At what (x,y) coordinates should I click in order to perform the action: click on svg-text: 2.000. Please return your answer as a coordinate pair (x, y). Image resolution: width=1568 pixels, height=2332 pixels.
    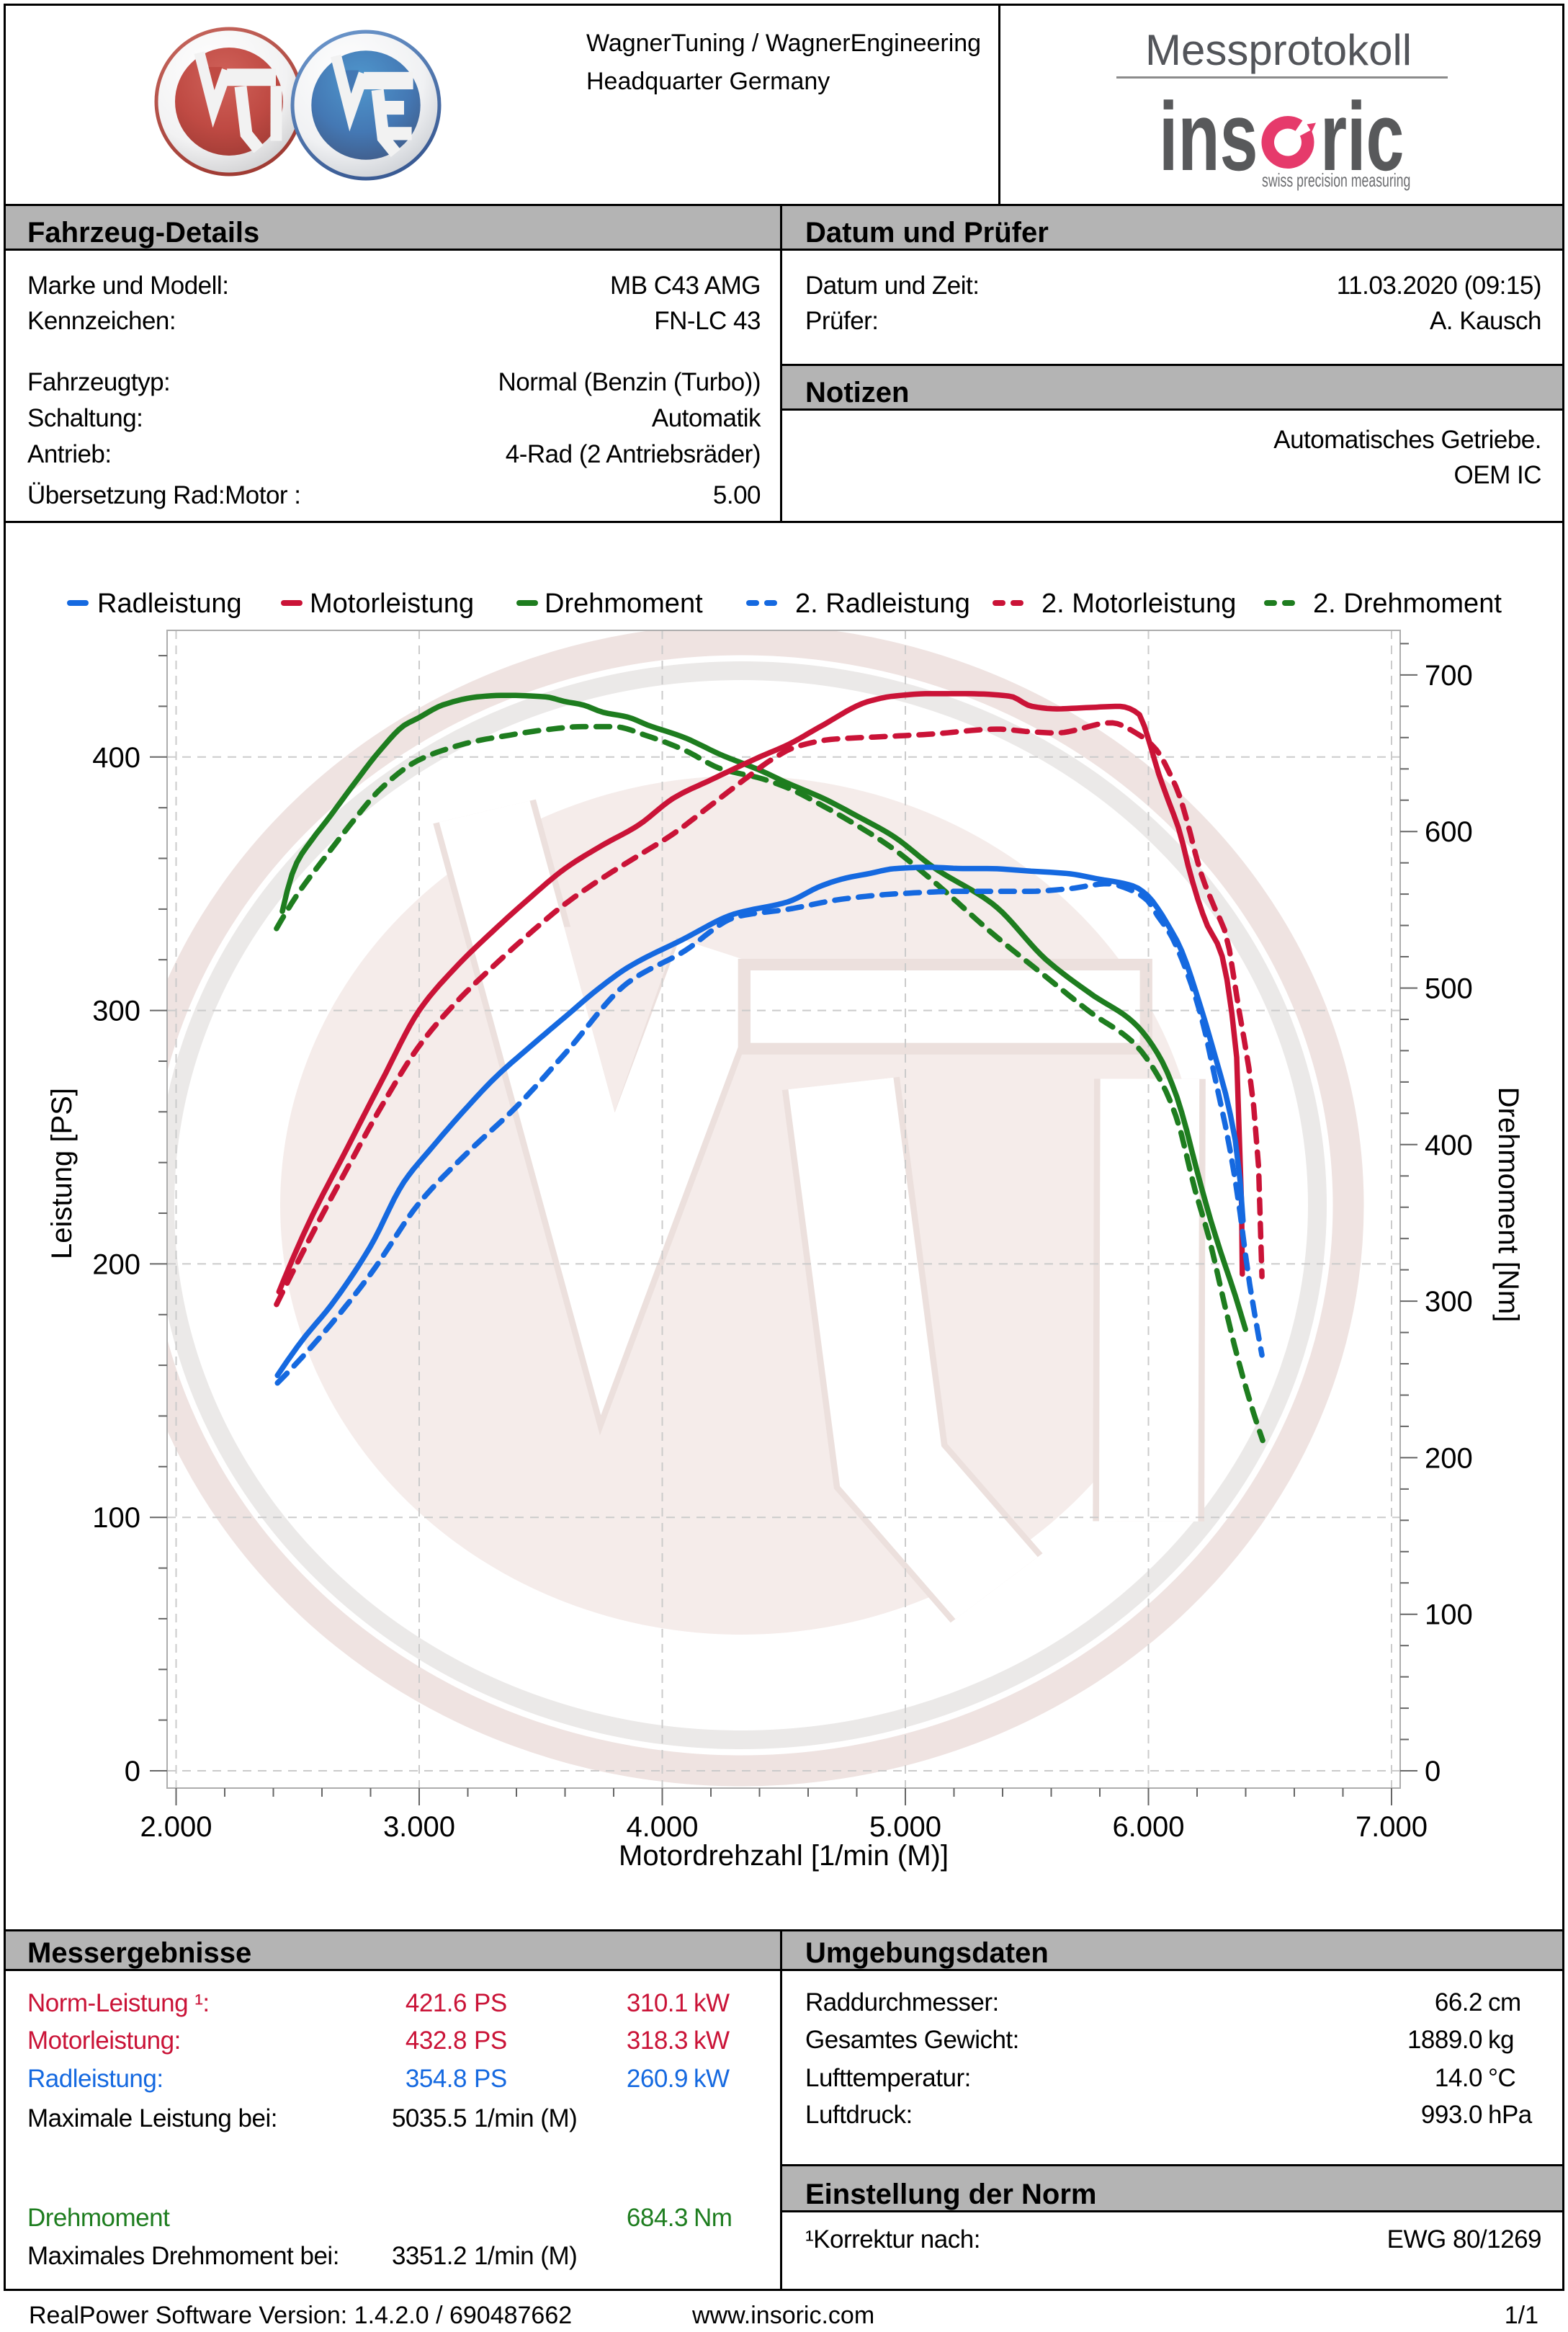
    Looking at the image, I should click on (176, 1827).